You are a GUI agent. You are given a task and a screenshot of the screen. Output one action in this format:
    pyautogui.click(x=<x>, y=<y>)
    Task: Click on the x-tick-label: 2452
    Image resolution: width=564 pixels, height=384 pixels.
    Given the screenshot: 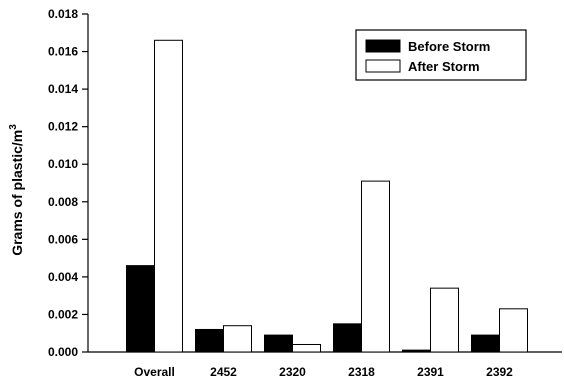 What is the action you would take?
    pyautogui.click(x=223, y=372)
    